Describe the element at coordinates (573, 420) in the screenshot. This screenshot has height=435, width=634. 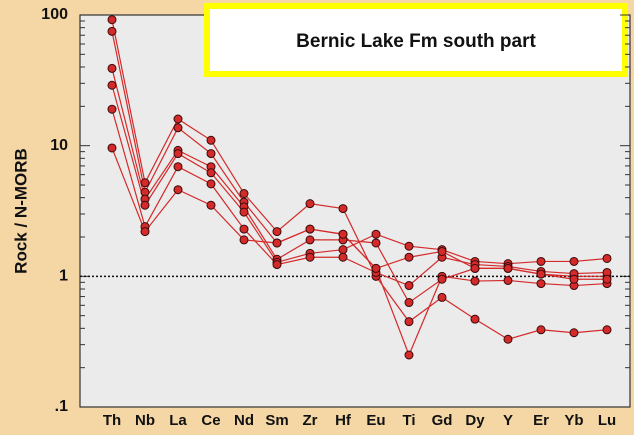
I see `x-tick-label: Yb` at that location.